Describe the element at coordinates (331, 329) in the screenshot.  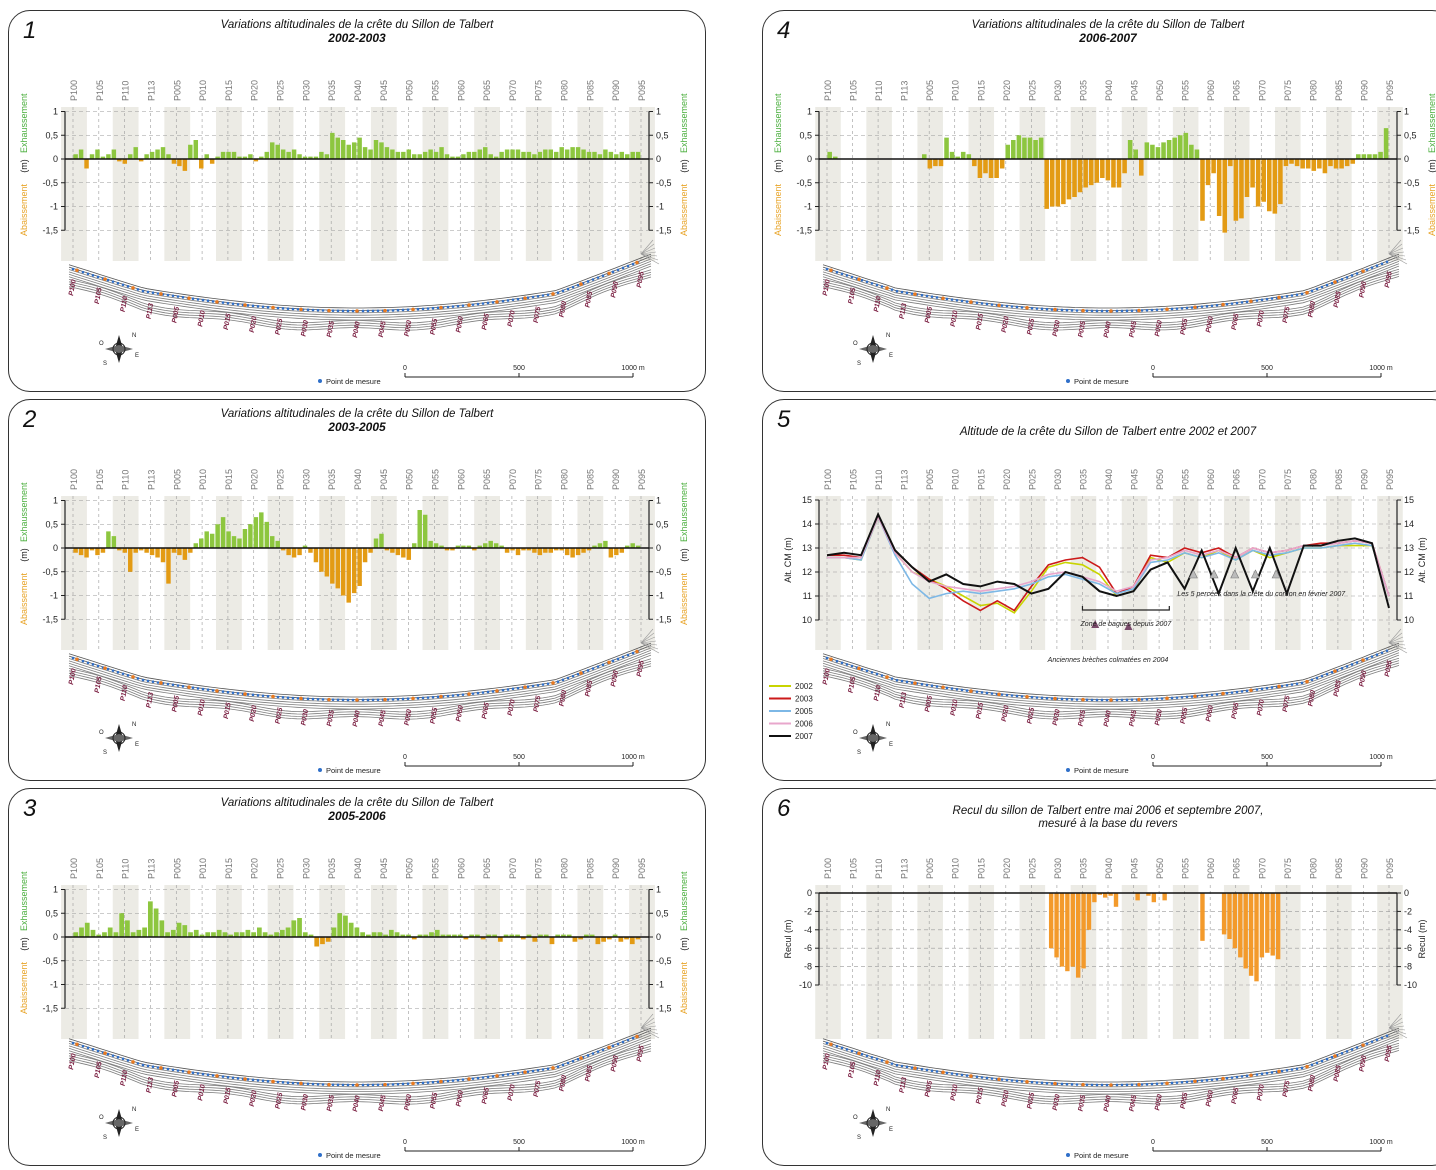
I see `map-label: P035` at that location.